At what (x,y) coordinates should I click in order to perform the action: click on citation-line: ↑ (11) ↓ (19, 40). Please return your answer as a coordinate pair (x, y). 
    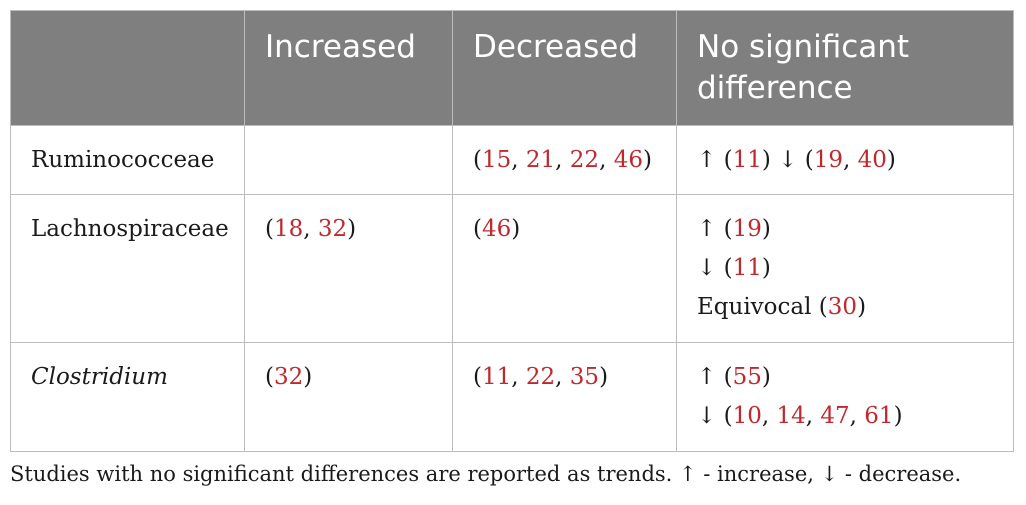
    Looking at the image, I should click on (845, 160).